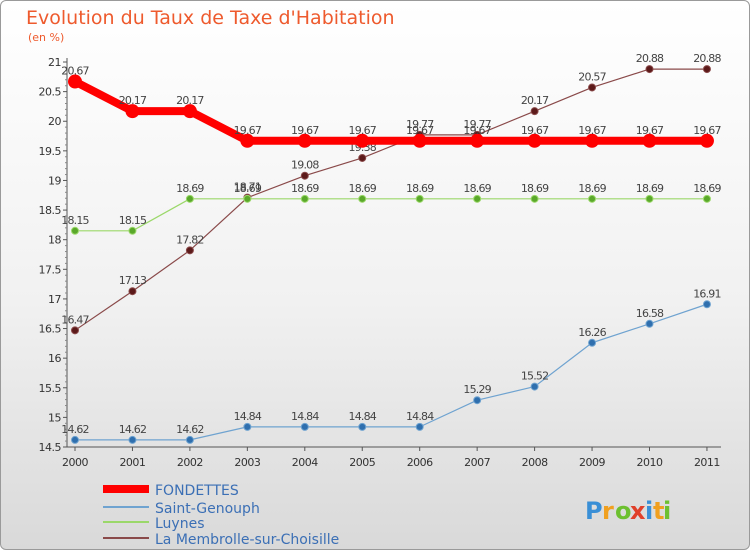 The height and width of the screenshot is (550, 750). Describe the element at coordinates (210, 18) in the screenshot. I see `chart-title: Evolution du Taux de Taxe d'Habitation` at that location.